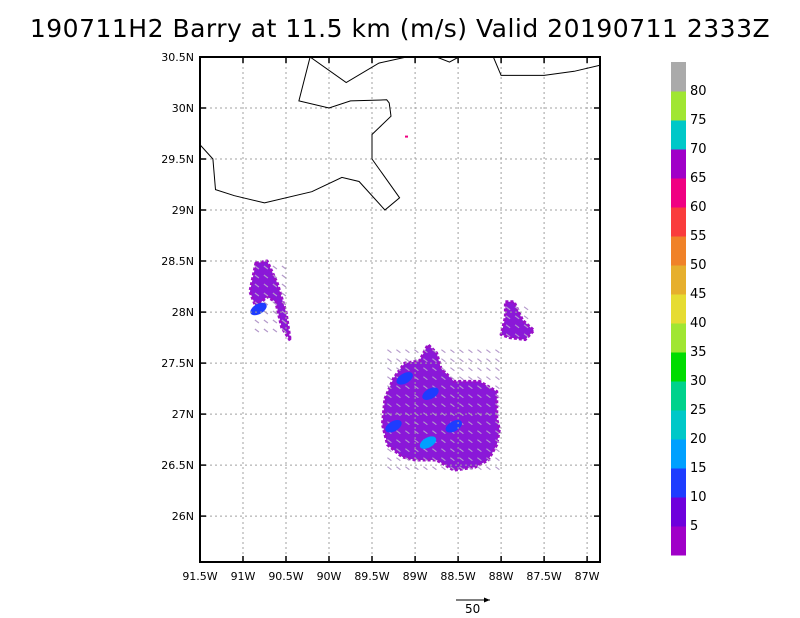  I want to click on x-tick-label: 91.5W, so click(199, 576).